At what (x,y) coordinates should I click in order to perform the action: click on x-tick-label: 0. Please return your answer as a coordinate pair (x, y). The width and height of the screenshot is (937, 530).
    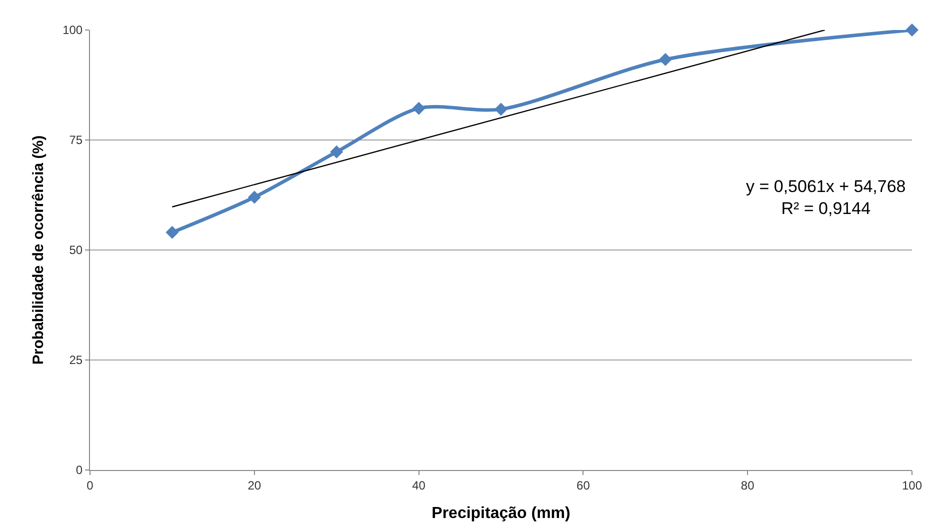
    Looking at the image, I should click on (90, 485).